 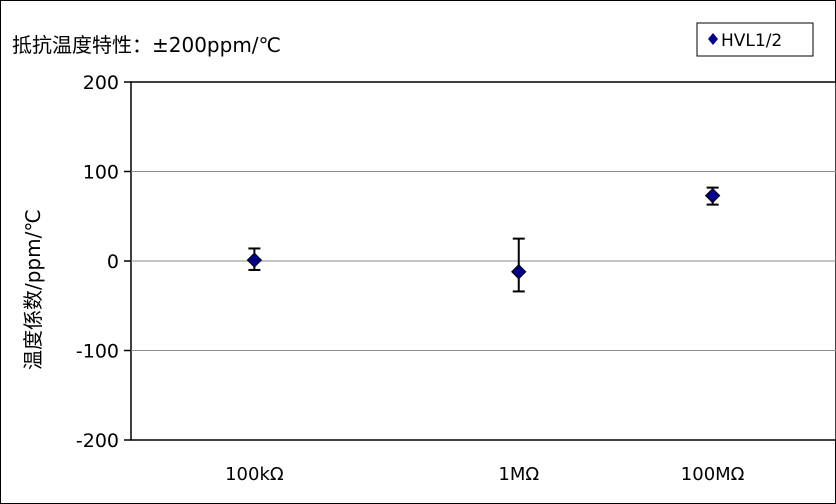 I want to click on y-tick-label: -200, so click(x=97, y=441).